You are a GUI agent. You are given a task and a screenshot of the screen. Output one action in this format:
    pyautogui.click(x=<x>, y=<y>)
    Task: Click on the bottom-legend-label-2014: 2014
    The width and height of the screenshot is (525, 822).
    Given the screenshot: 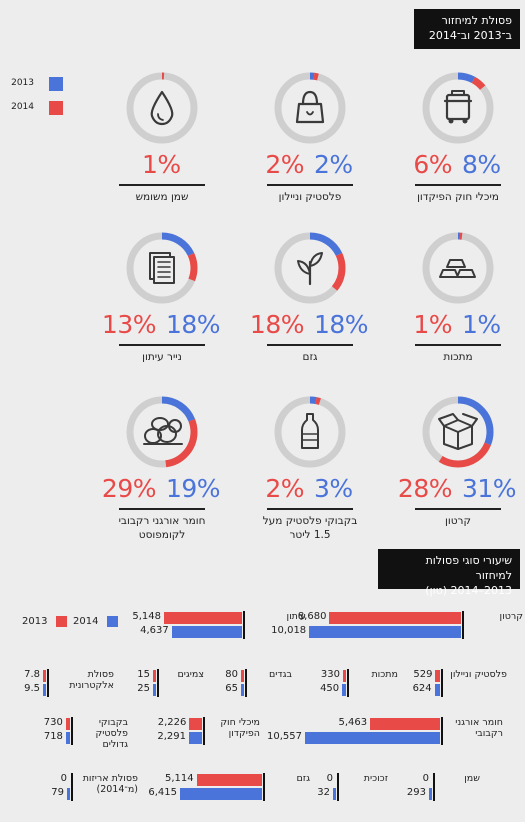 What is the action you would take?
    pyautogui.click(x=86, y=621)
    